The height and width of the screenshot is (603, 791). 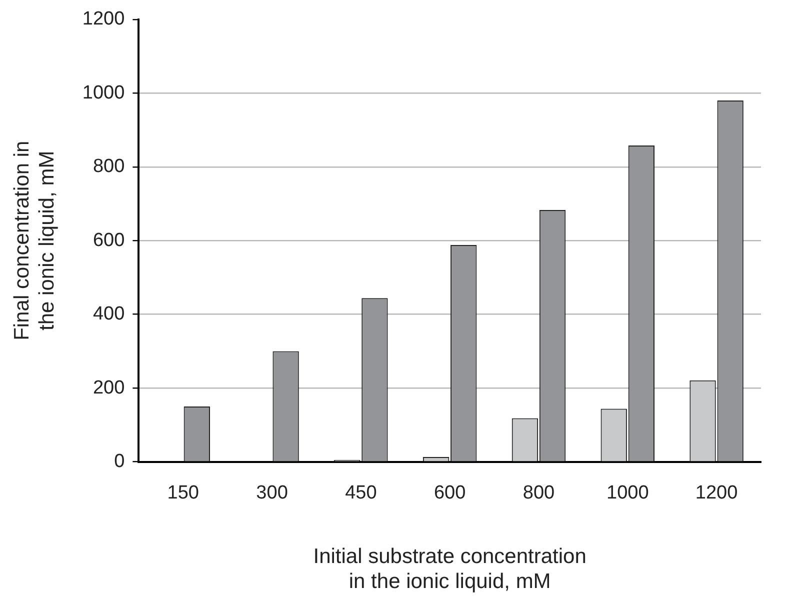 What do you see at coordinates (108, 167) in the screenshot?
I see `y-tick-label: 800` at bounding box center [108, 167].